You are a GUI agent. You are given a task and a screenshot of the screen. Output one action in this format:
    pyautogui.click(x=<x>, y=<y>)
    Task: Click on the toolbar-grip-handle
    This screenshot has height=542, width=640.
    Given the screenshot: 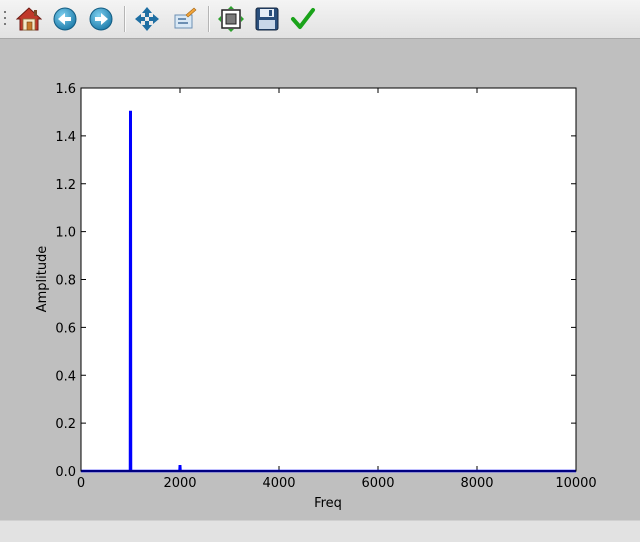 What is the action you would take?
    pyautogui.click(x=5, y=20)
    